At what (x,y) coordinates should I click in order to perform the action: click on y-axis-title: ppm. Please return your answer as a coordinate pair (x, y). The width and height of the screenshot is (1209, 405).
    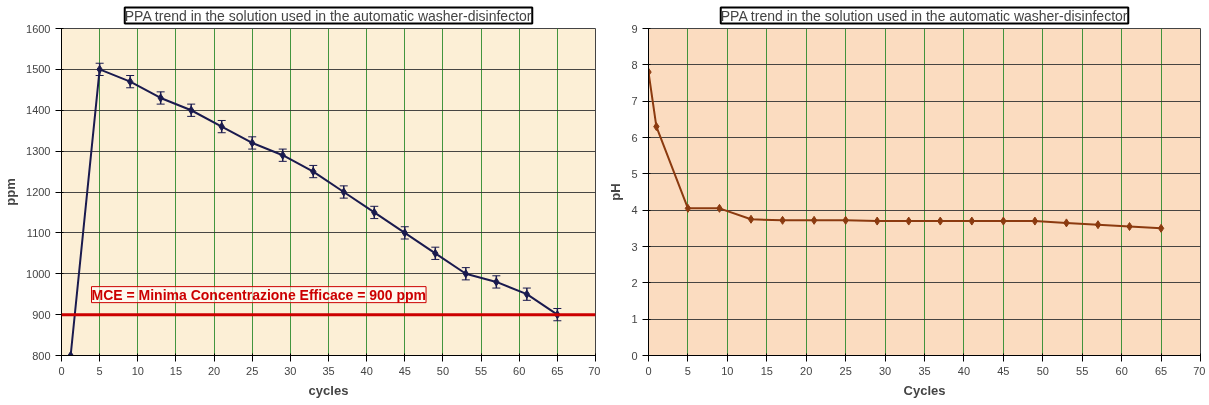
    Looking at the image, I should click on (11, 192).